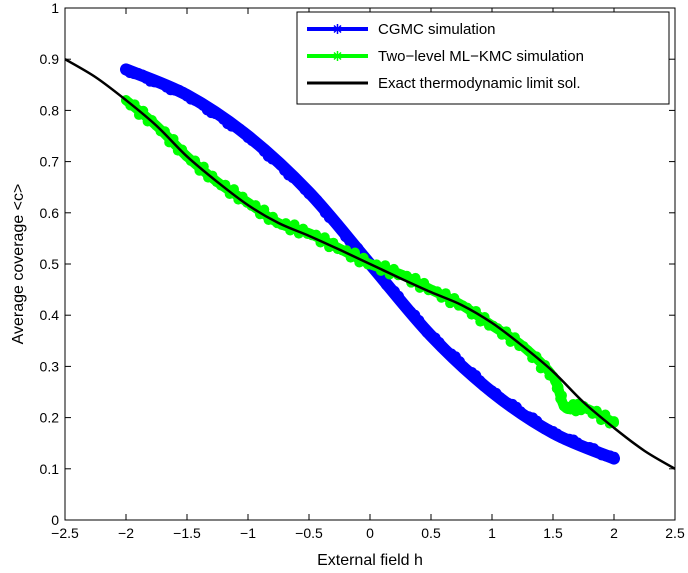 The image size is (688, 573). What do you see at coordinates (309, 533) in the screenshot?
I see `x-tick-label: −0.5` at bounding box center [309, 533].